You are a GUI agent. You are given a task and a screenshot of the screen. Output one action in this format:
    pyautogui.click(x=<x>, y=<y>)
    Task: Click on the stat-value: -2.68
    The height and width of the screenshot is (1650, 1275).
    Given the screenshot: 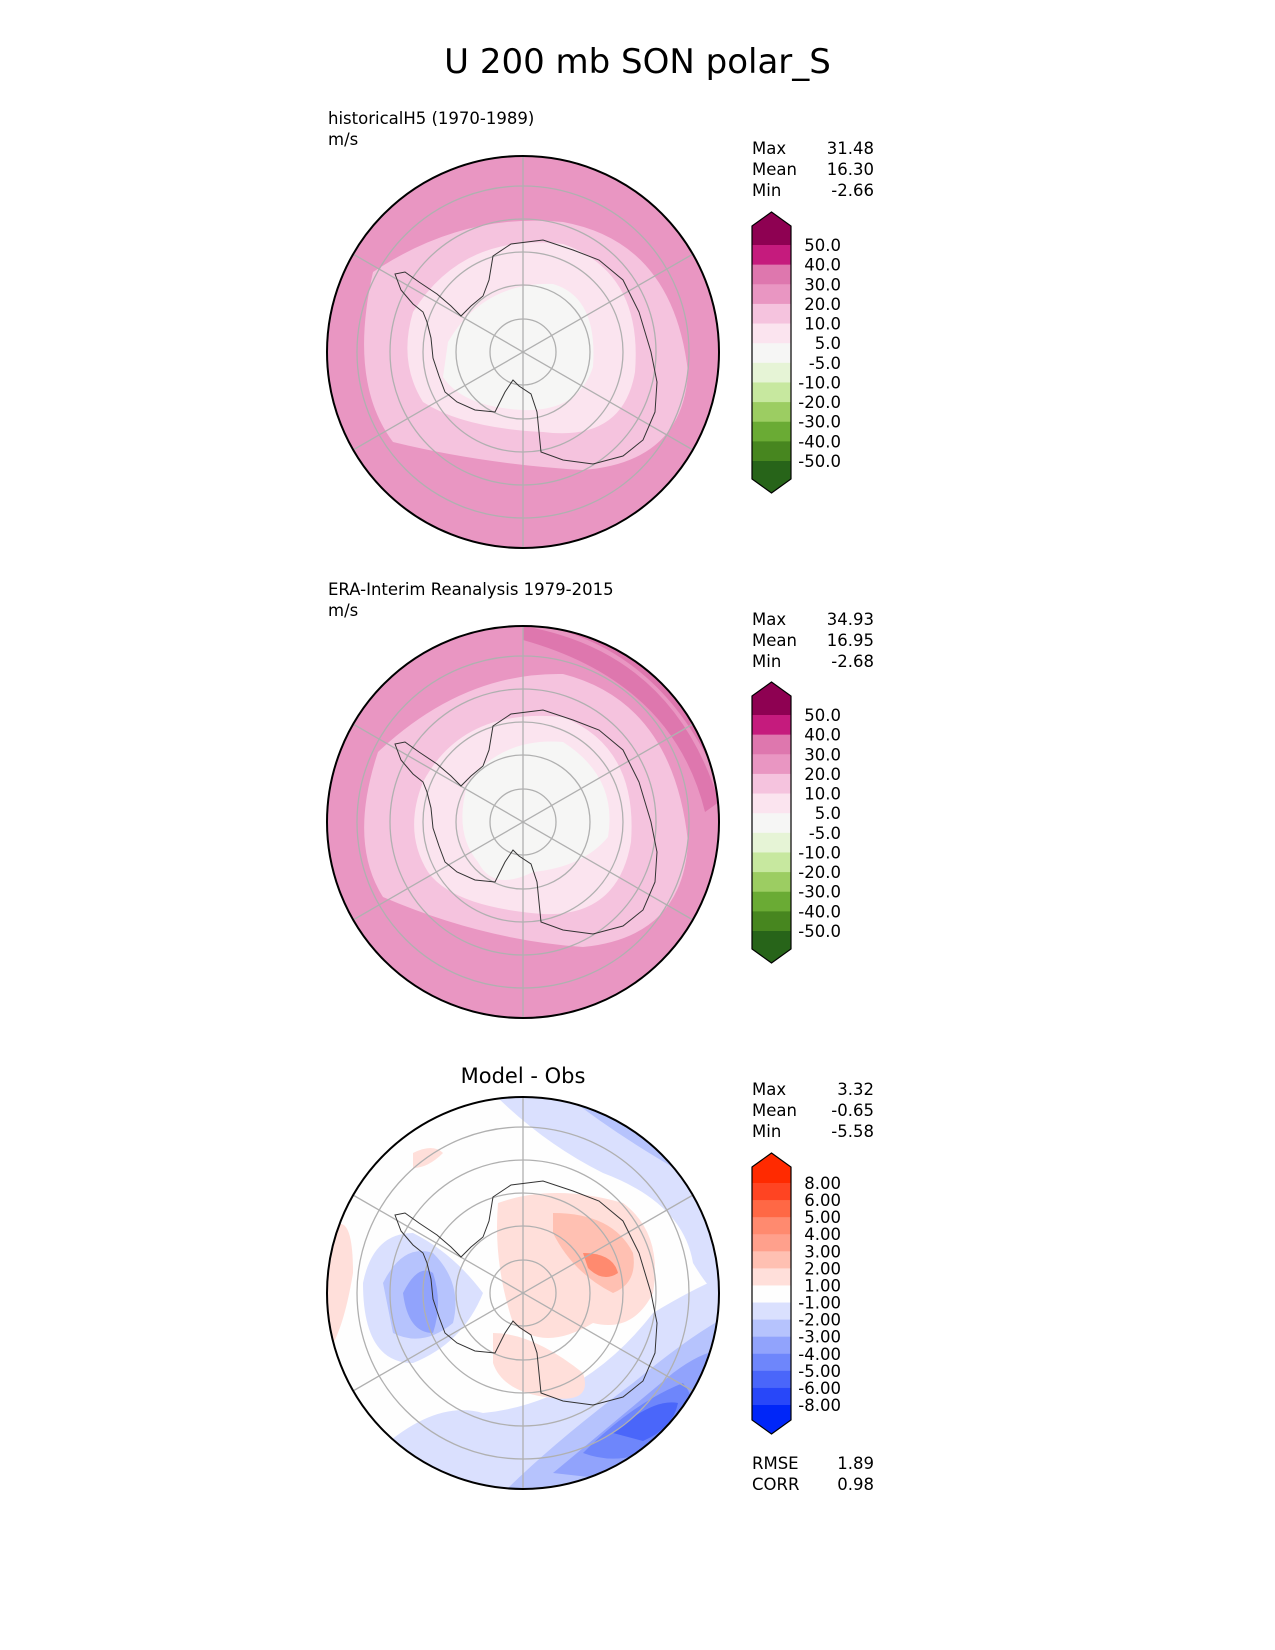 What is the action you would take?
    pyautogui.click(x=852, y=661)
    